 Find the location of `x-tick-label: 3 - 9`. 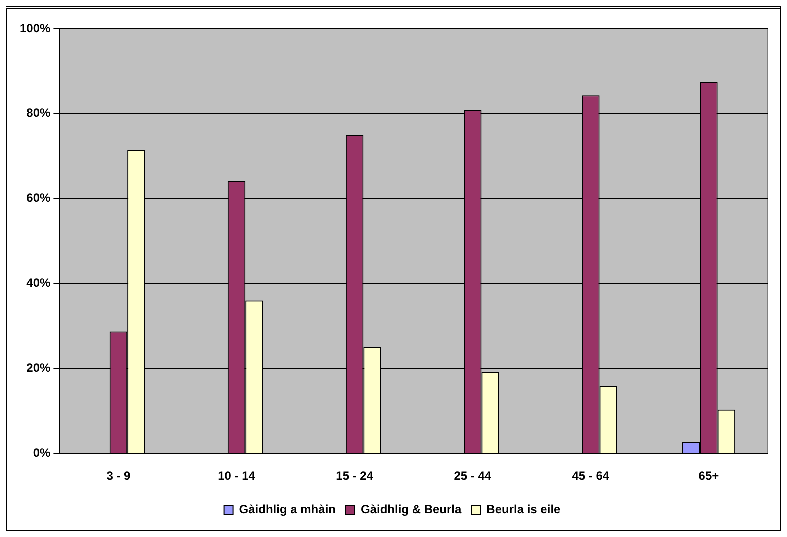

x-tick-label: 3 - 9 is located at coordinates (119, 476).